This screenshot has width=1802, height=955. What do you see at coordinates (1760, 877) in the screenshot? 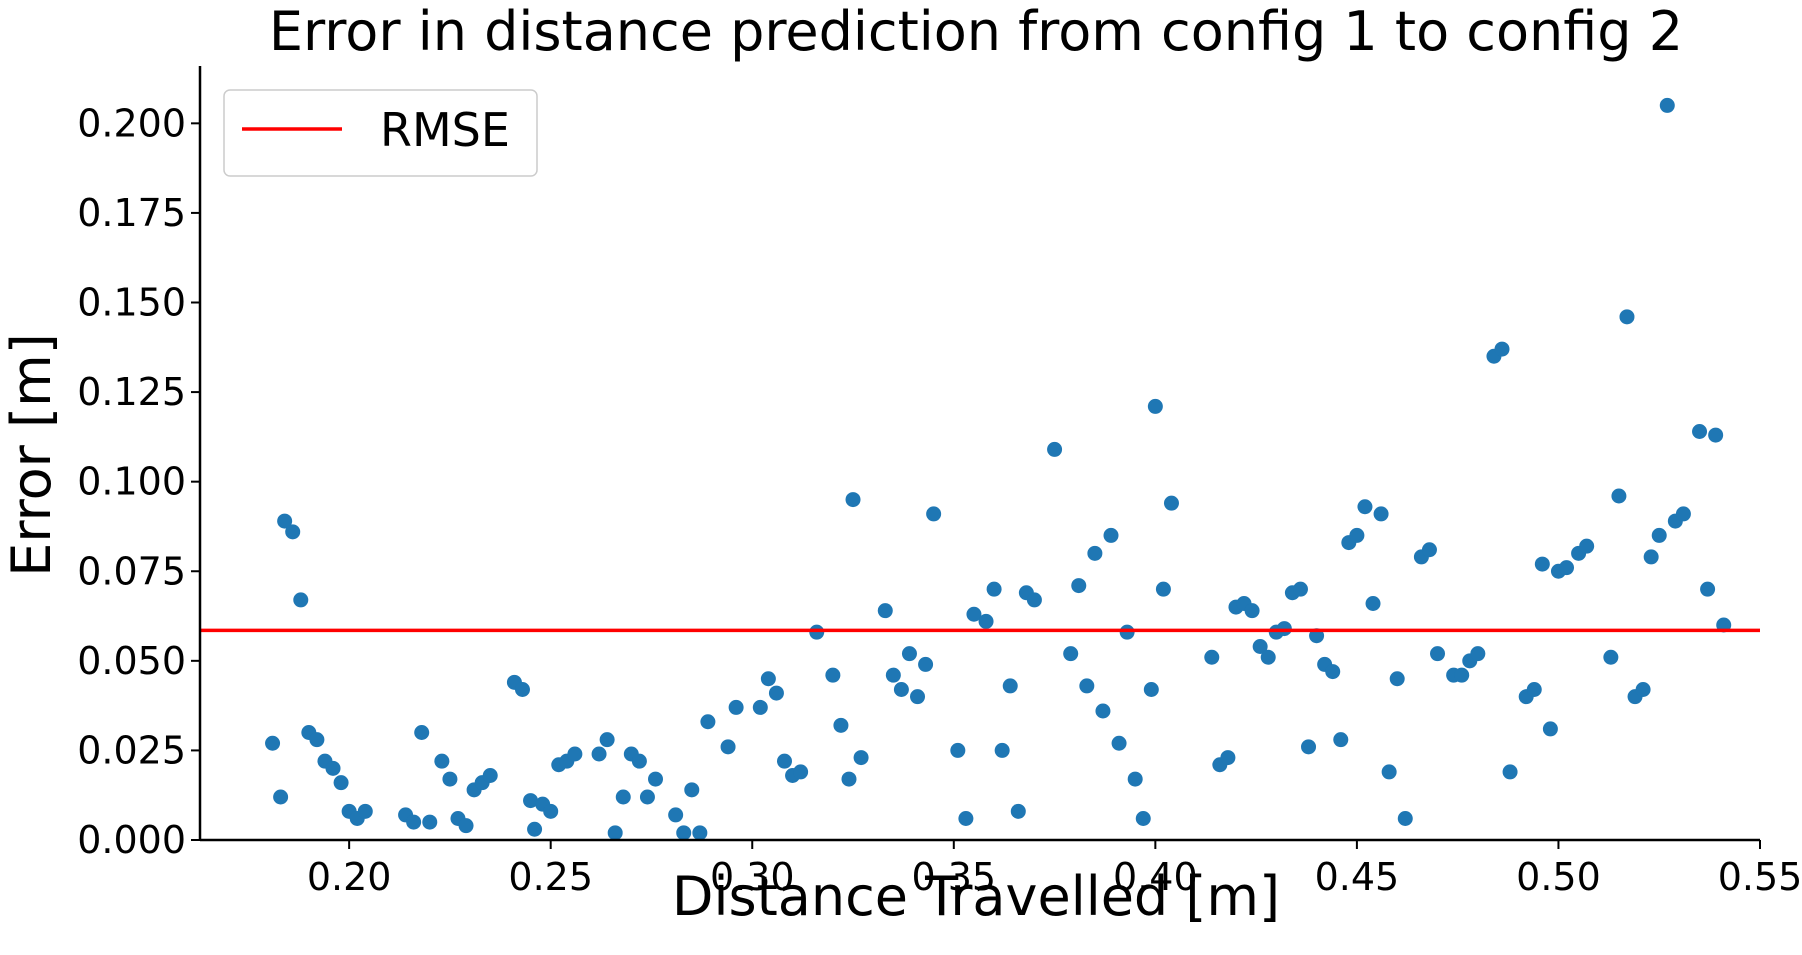
I see `x-tick-label: 0.55` at bounding box center [1760, 877].